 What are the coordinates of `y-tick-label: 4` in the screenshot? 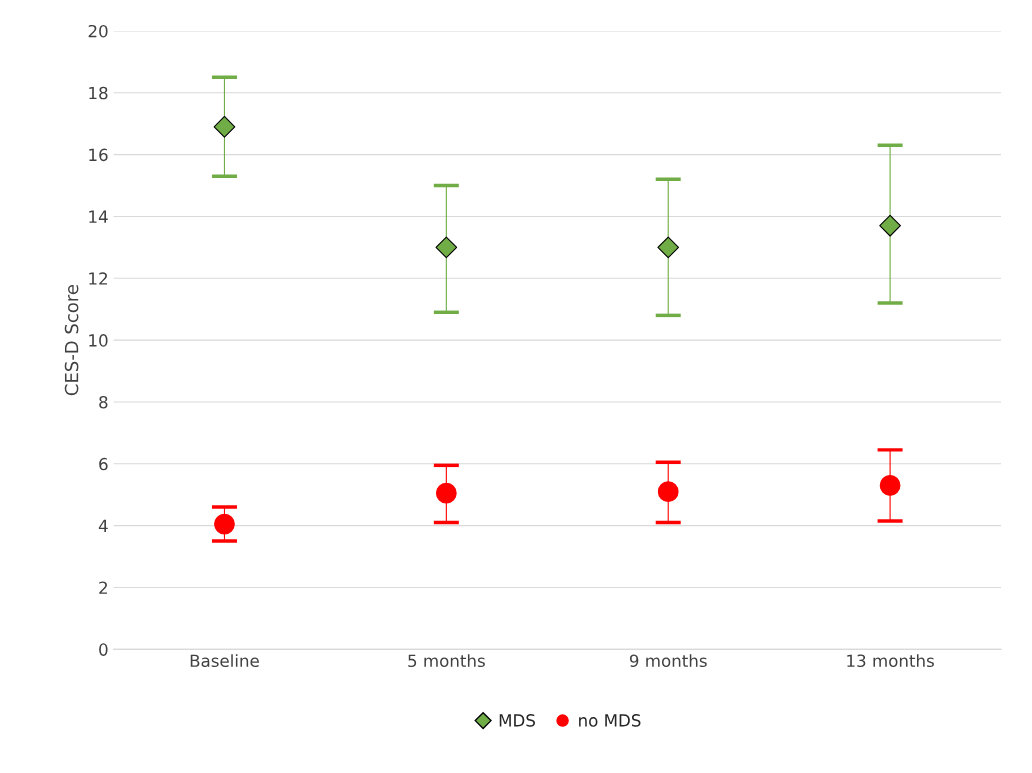 It's located at (103, 525).